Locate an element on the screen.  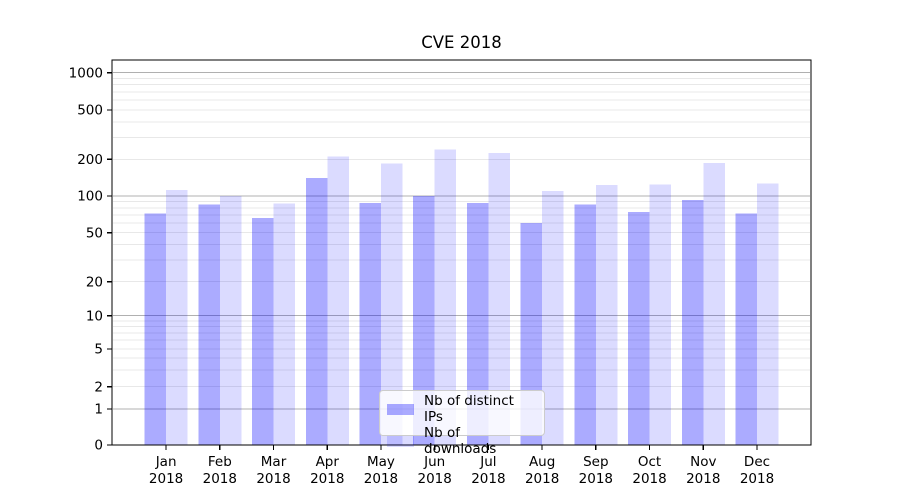
y-tick-label: 500 is located at coordinates (90, 111).